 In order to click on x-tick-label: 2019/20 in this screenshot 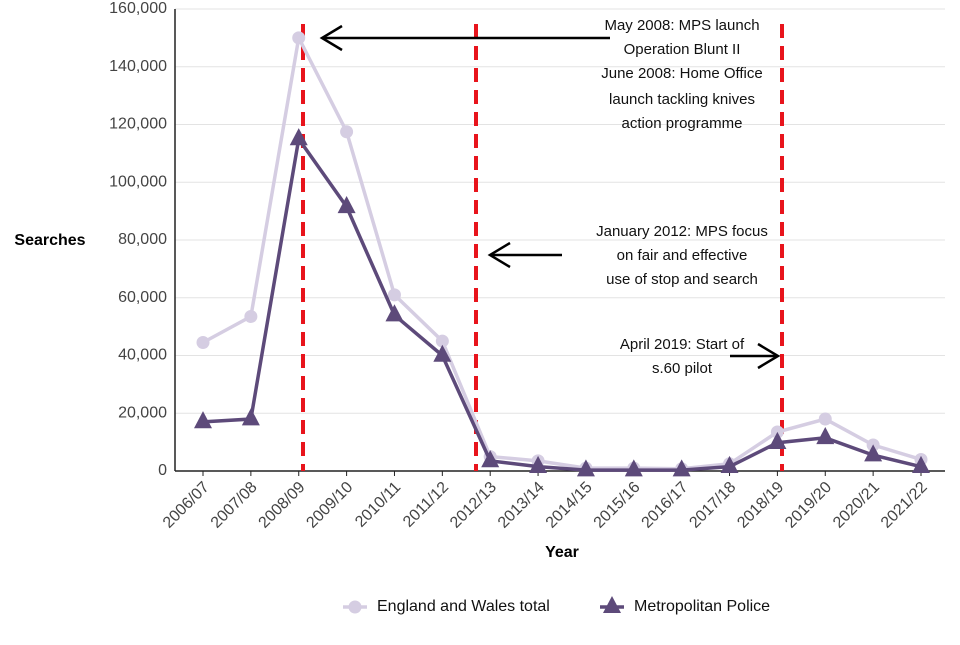, I will do `click(808, 505)`.